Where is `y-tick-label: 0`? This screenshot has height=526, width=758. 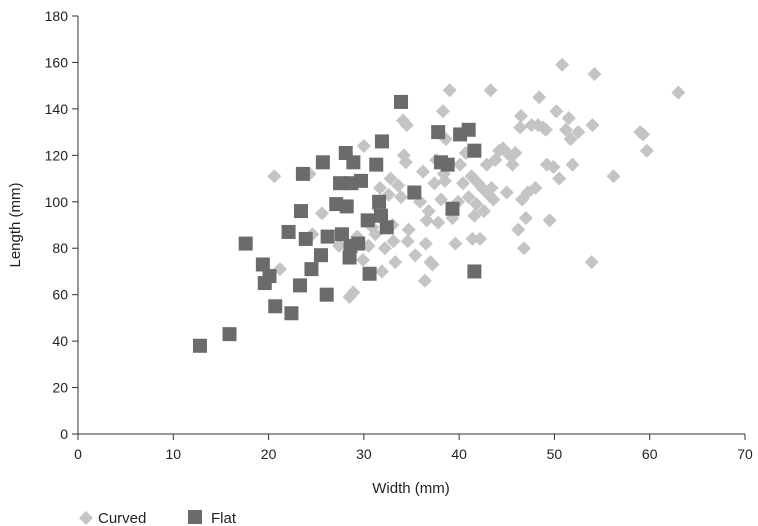
y-tick-label: 0 is located at coordinates (64, 434).